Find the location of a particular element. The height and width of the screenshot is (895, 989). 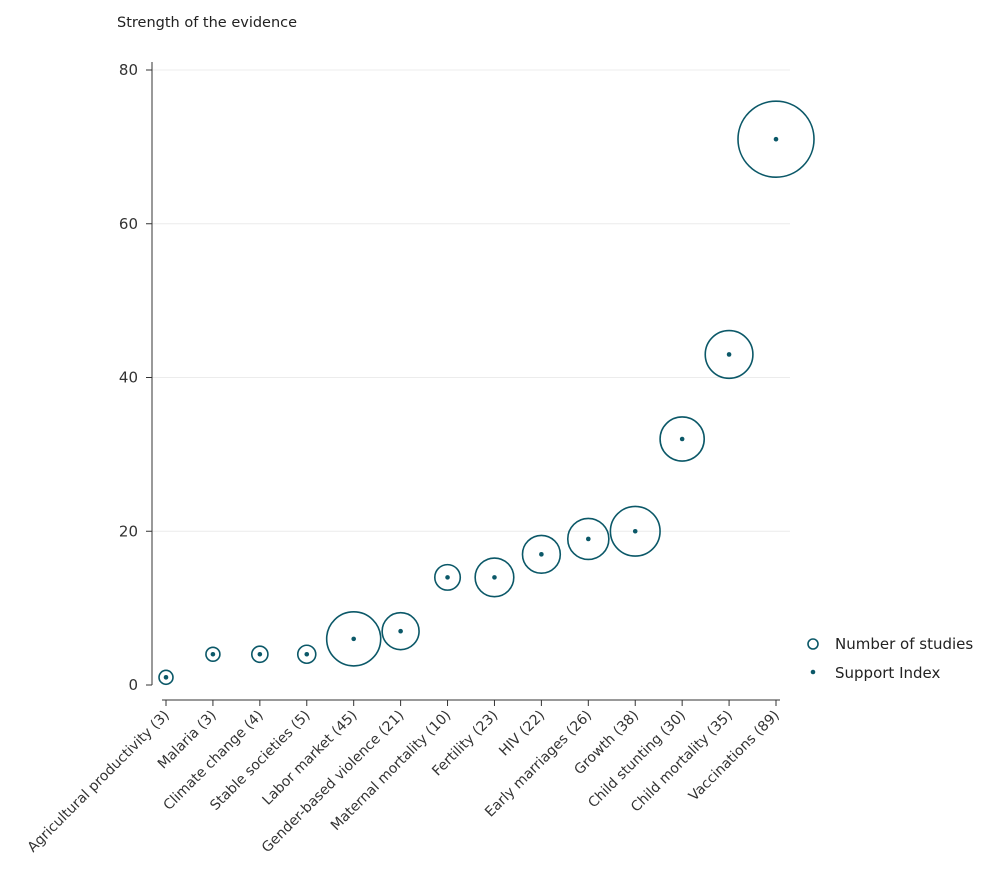

y-tick-label-40: 40 is located at coordinates (128, 378).